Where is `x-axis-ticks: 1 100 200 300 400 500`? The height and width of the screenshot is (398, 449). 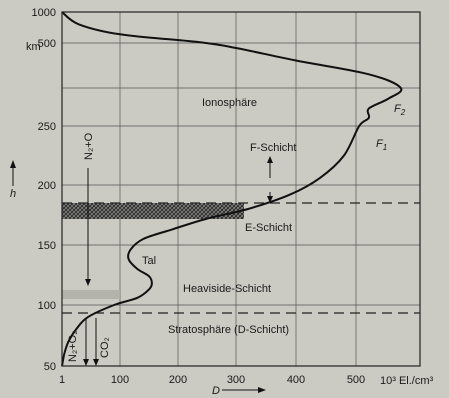 x-axis-ticks: 1 100 200 300 400 500 is located at coordinates (212, 380).